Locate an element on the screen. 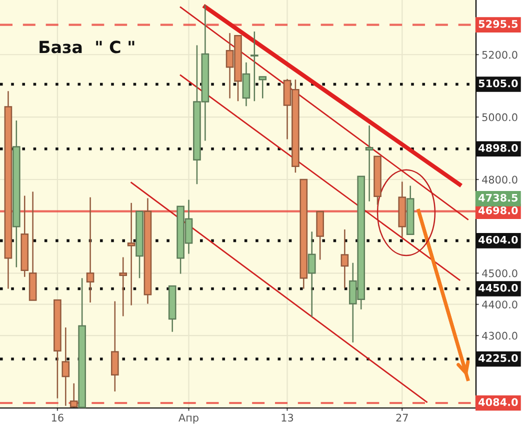 The width and height of the screenshot is (523, 428). y-tick-label: 4300.0 is located at coordinates (500, 336).